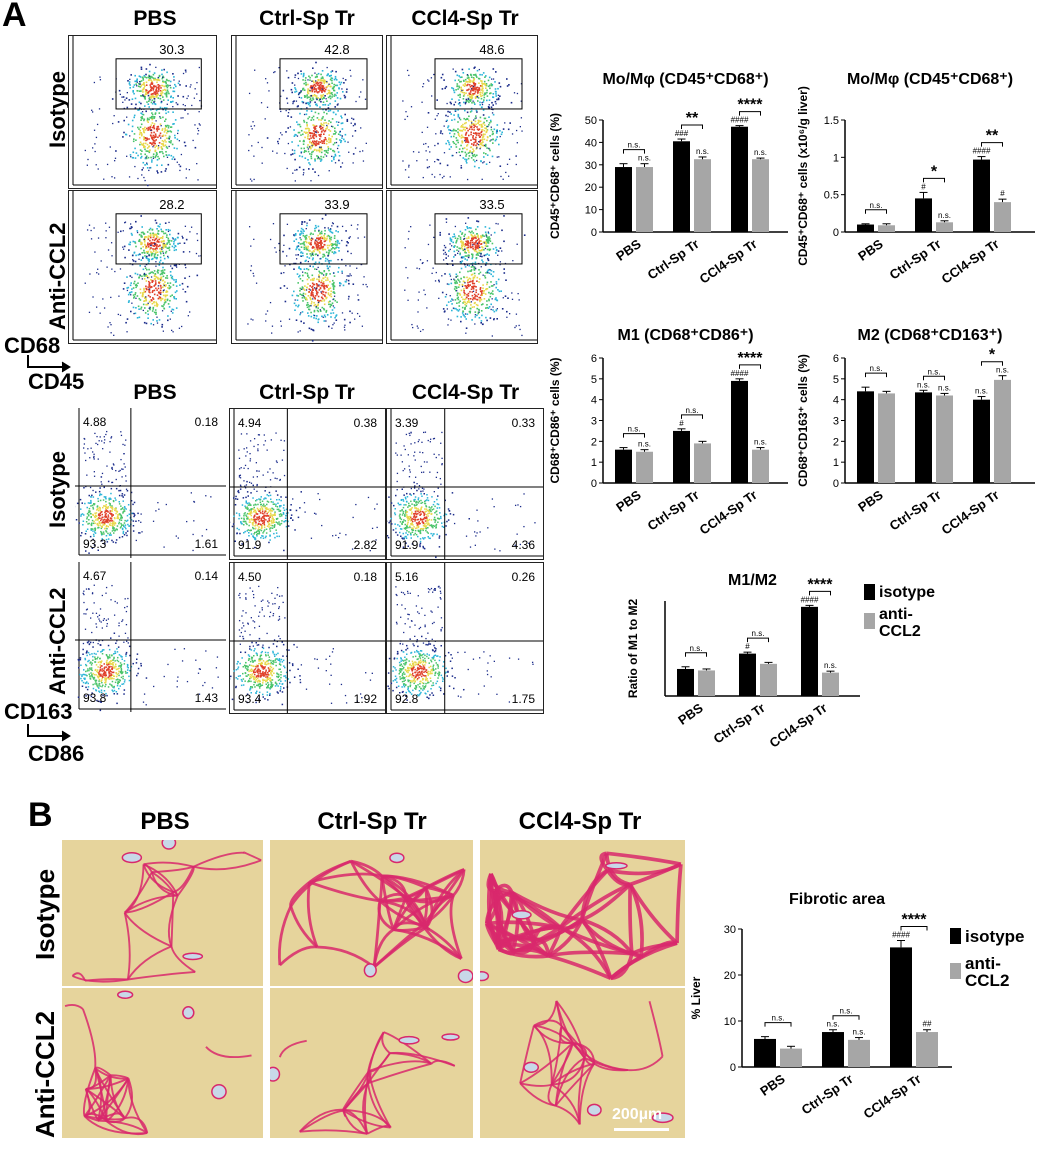 This screenshot has height=1158, width=1042. What do you see at coordinates (171, 49) in the screenshot?
I see `gate-percent: 30.3` at bounding box center [171, 49].